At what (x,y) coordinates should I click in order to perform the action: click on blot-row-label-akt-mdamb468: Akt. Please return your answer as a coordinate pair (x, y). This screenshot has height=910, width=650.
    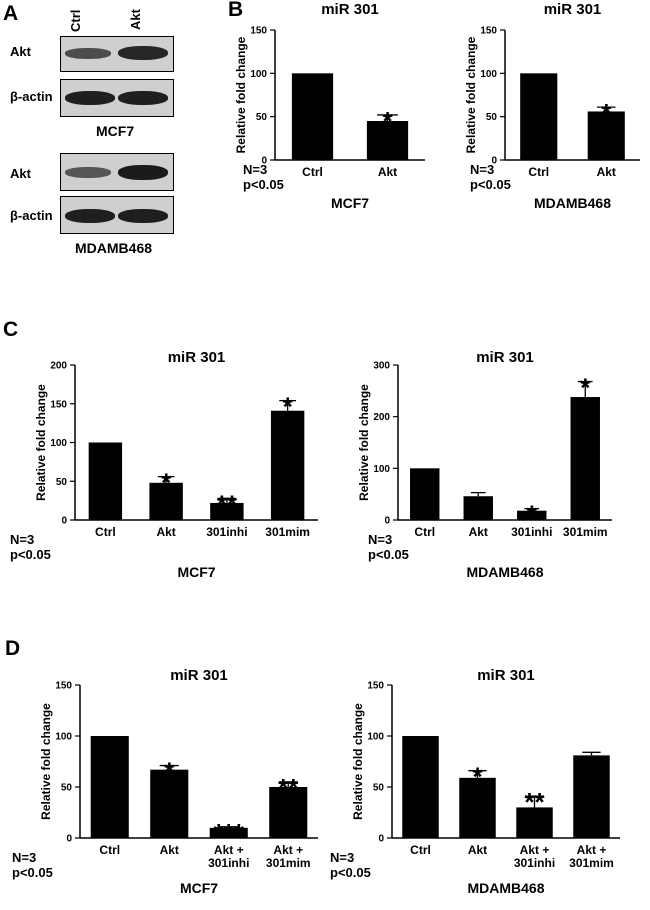
    Looking at the image, I should click on (20, 173).